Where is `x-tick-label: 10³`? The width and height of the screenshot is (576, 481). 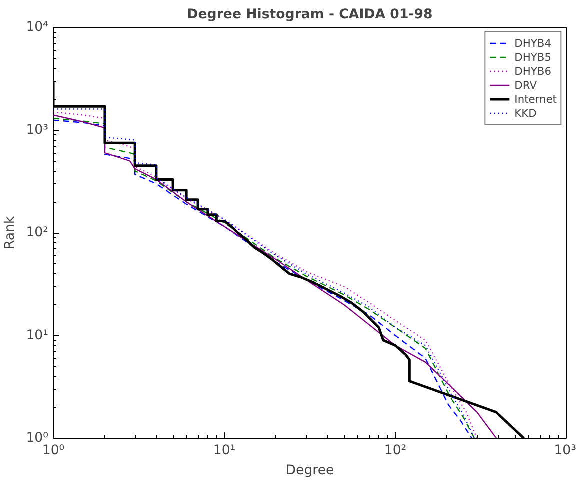
x-tick-label: 10³ is located at coordinates (565, 451).